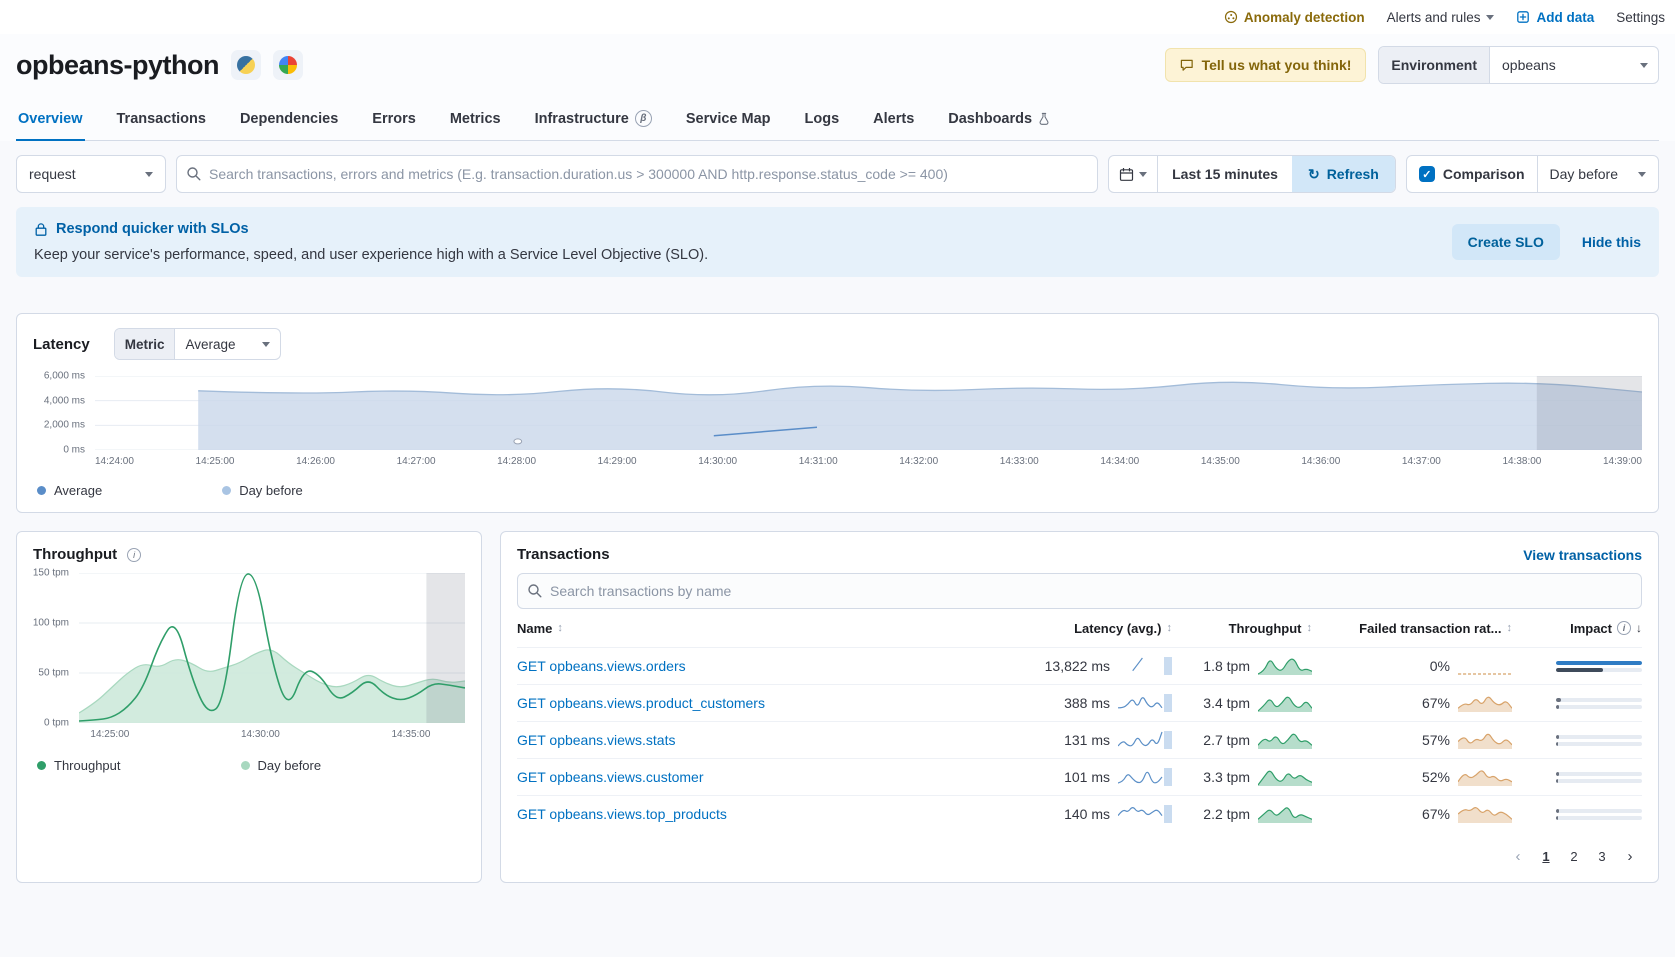 The height and width of the screenshot is (957, 1675). What do you see at coordinates (64, 376) in the screenshot?
I see `y-axis-label: 6,000 ms` at bounding box center [64, 376].